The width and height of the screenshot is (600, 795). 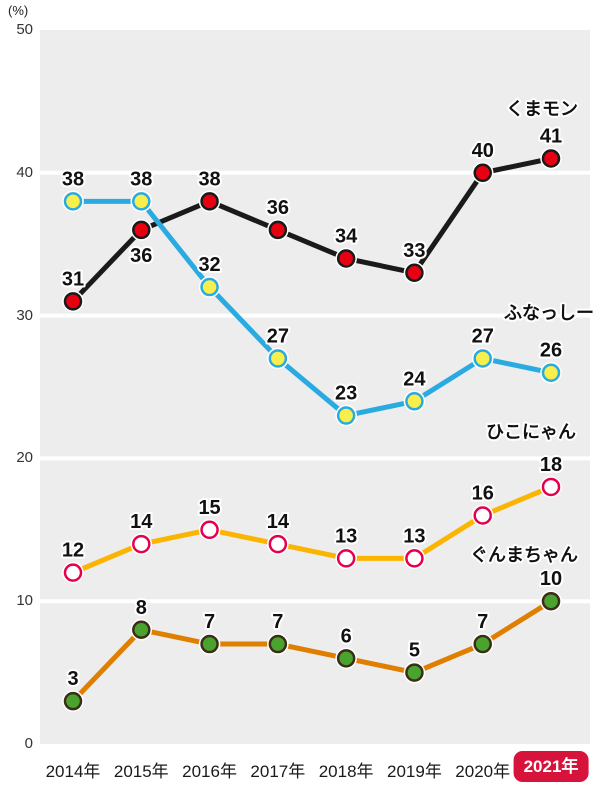 I want to click on x-axis-label-2021年: 2021年, so click(x=551, y=767).